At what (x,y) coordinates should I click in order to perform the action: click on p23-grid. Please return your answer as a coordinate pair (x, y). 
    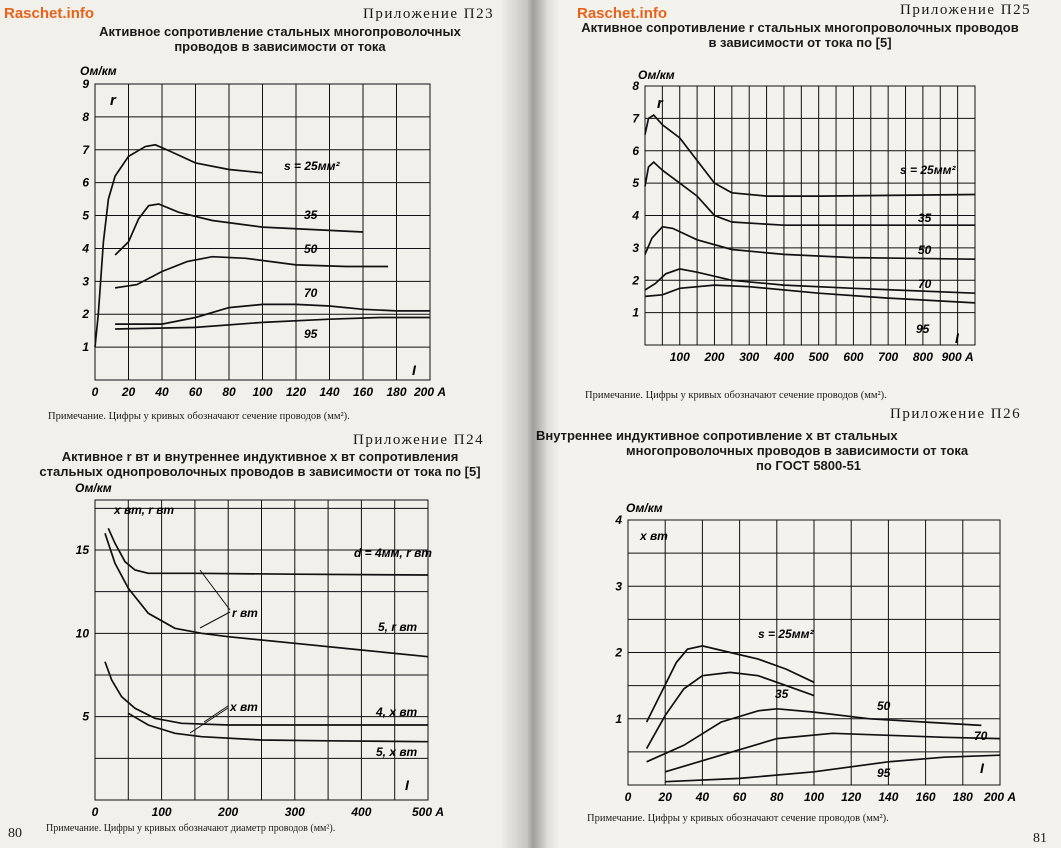
    Looking at the image, I should click on (262, 232).